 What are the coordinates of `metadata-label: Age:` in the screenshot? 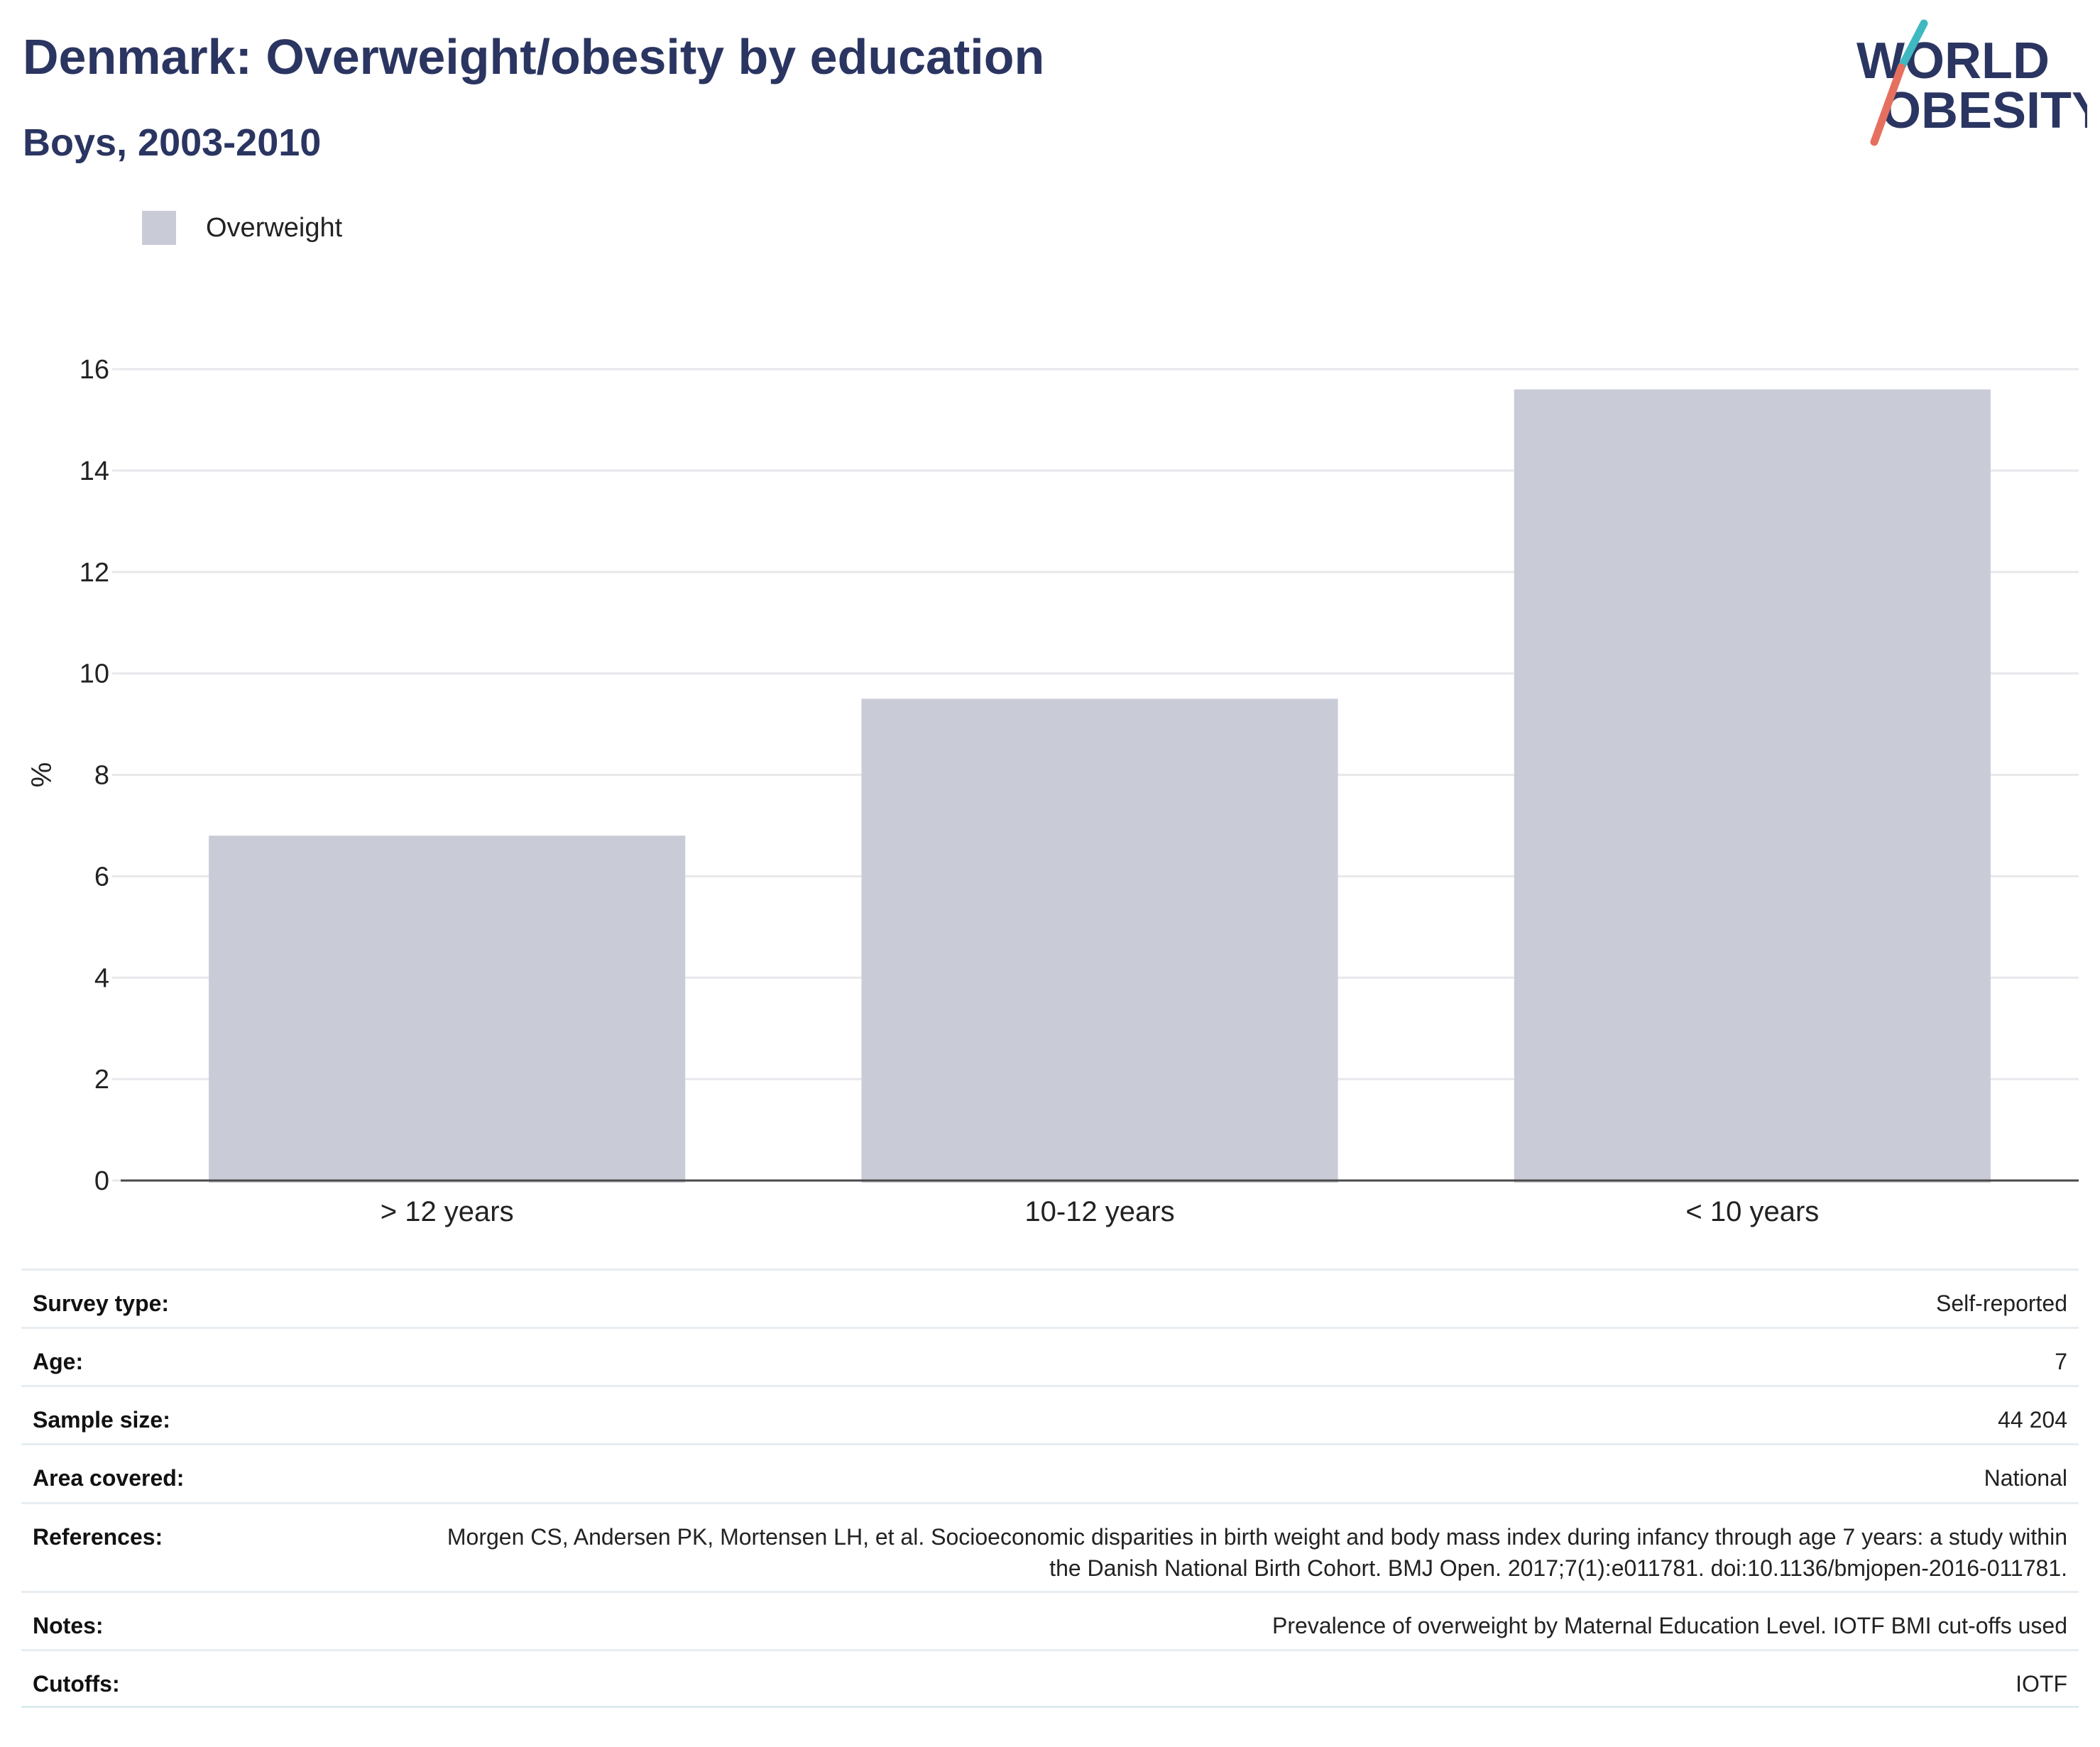 It's located at (58, 1361).